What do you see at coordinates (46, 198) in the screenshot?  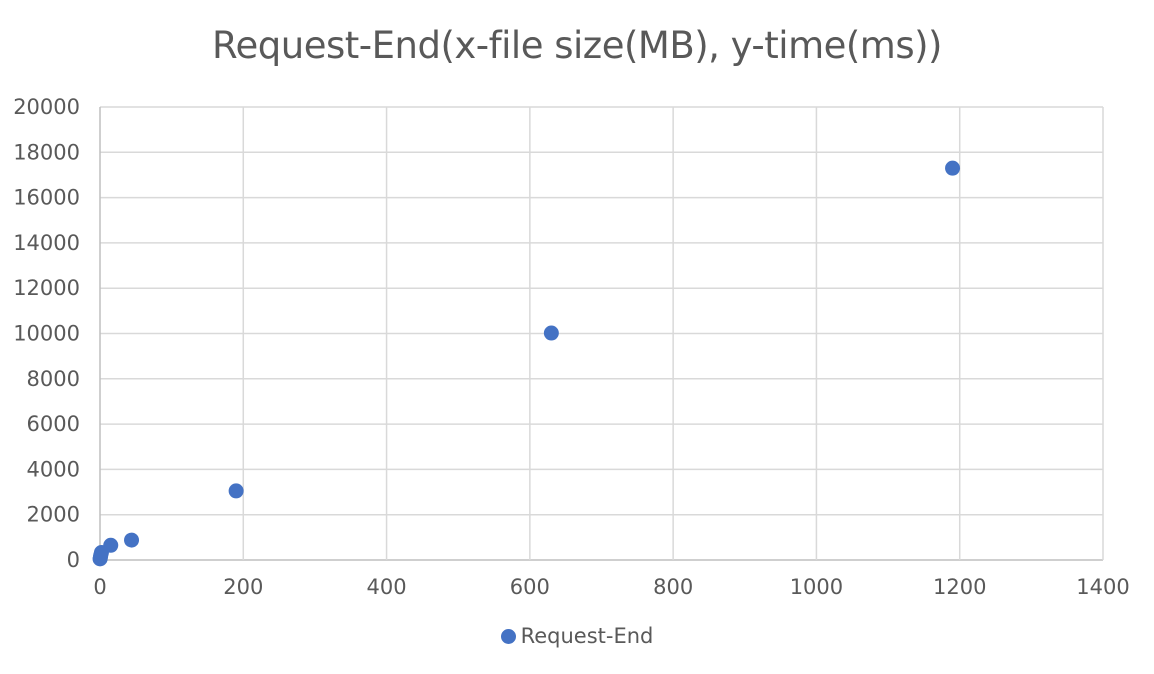 I see `y-tick-label-16000: 16000` at bounding box center [46, 198].